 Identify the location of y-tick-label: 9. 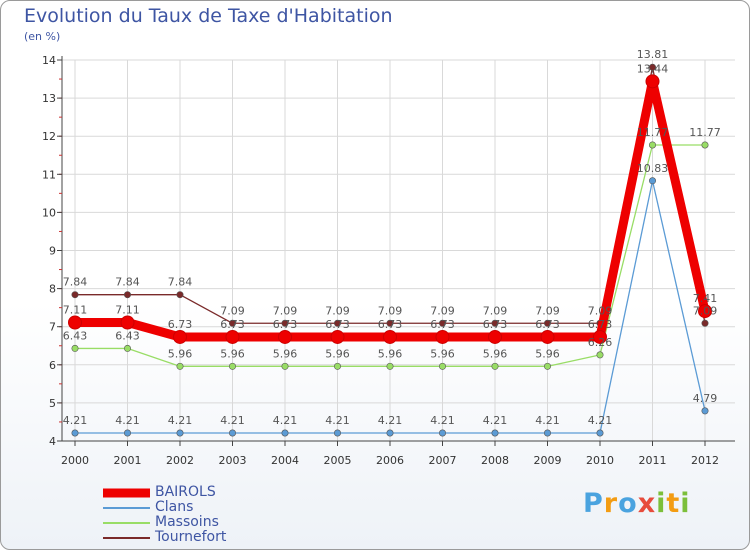
(52, 251).